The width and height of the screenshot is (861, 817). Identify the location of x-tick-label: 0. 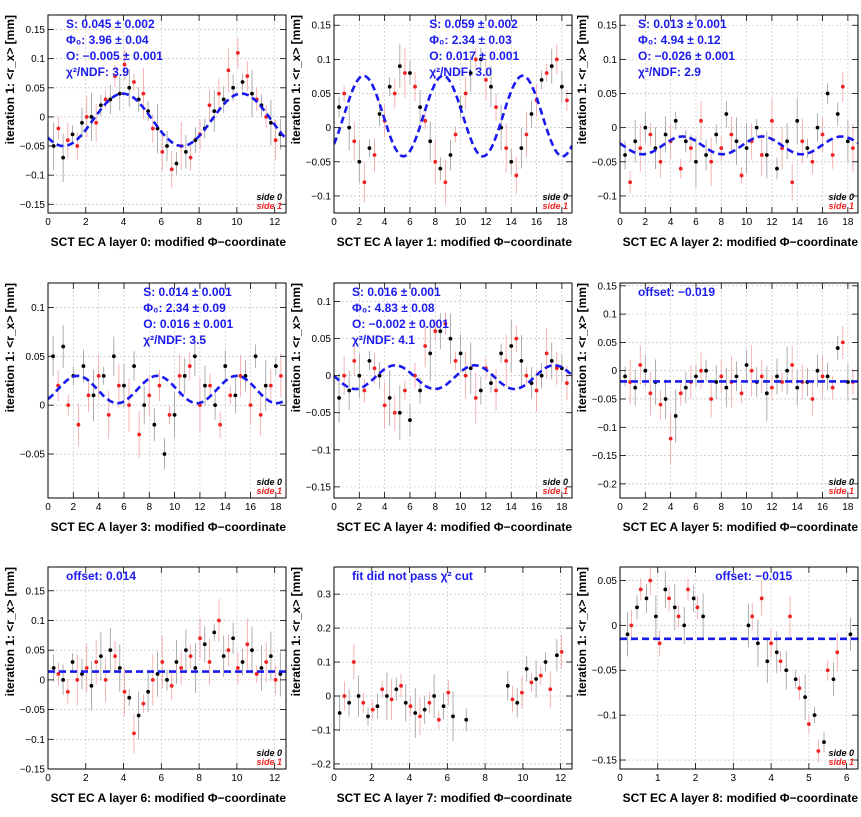
(48, 222).